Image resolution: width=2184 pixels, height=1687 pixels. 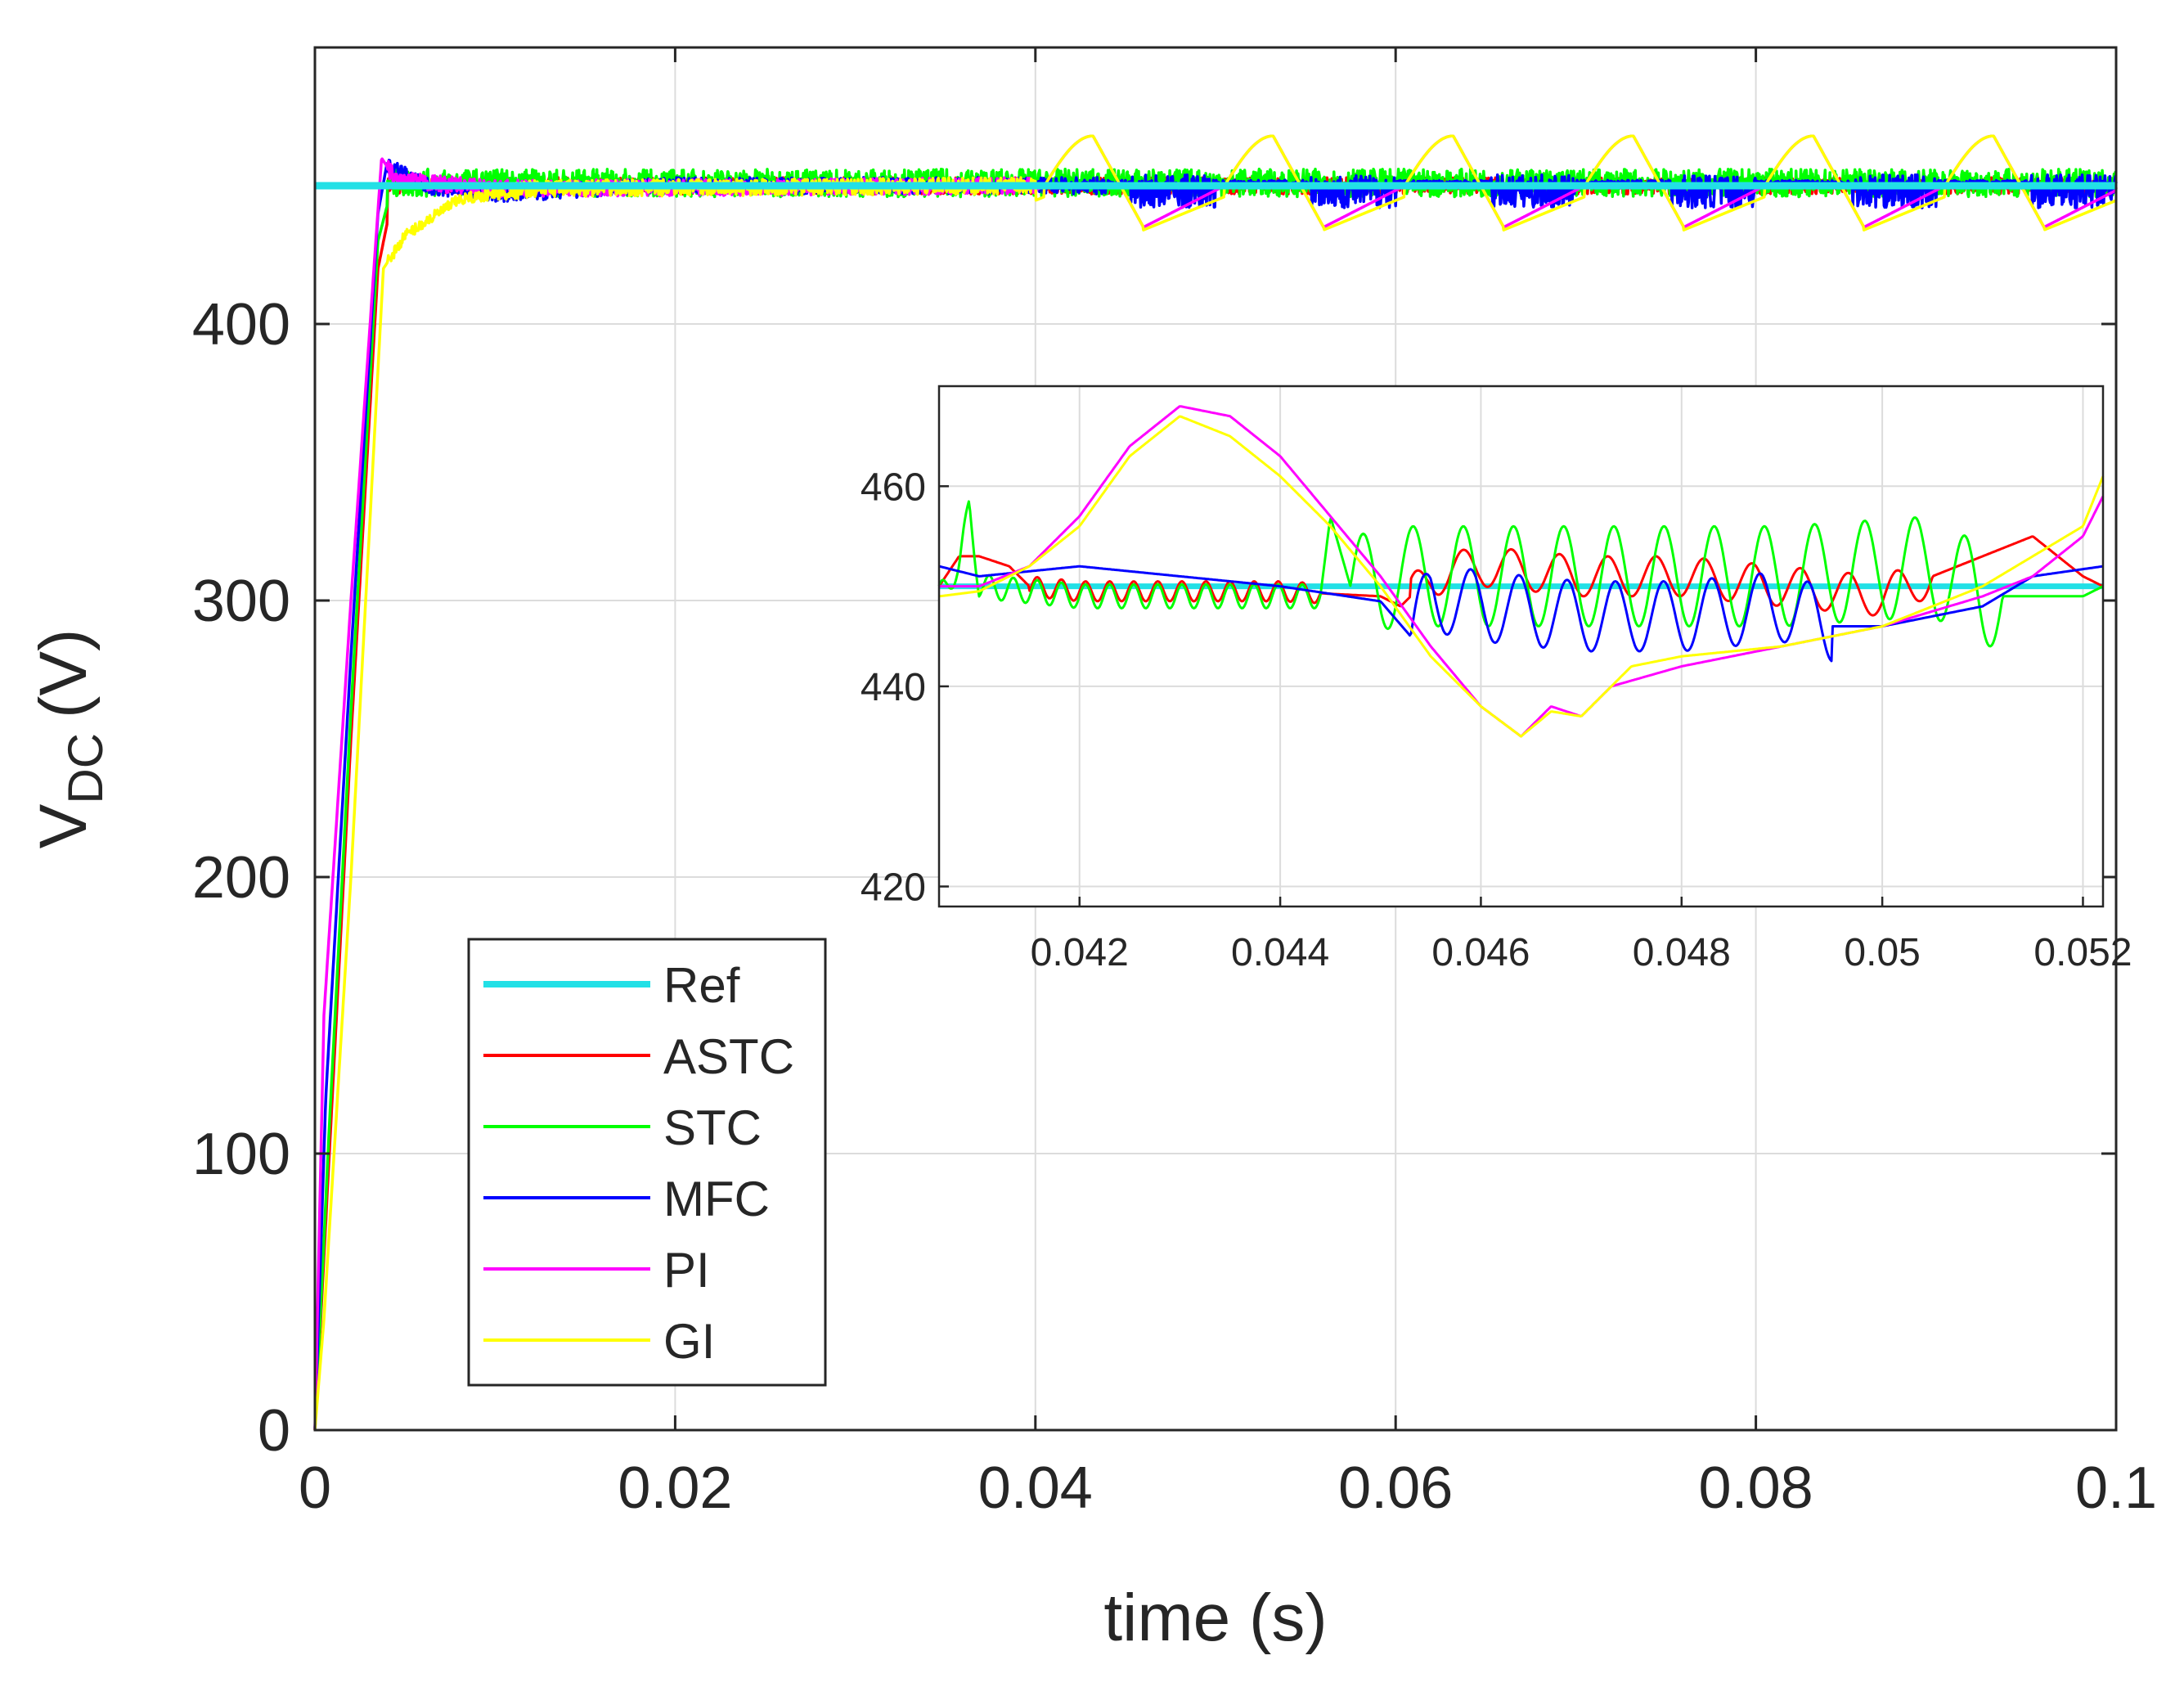 I want to click on legend-item-stc: STC, so click(x=623, y=1127).